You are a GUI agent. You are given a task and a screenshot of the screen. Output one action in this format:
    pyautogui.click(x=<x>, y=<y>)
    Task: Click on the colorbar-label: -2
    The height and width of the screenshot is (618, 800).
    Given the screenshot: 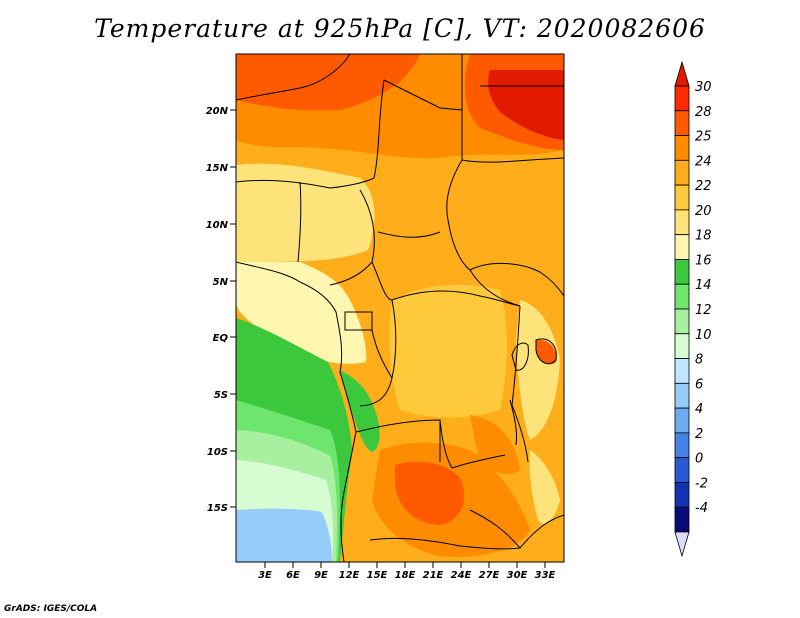 What is the action you would take?
    pyautogui.click(x=701, y=483)
    